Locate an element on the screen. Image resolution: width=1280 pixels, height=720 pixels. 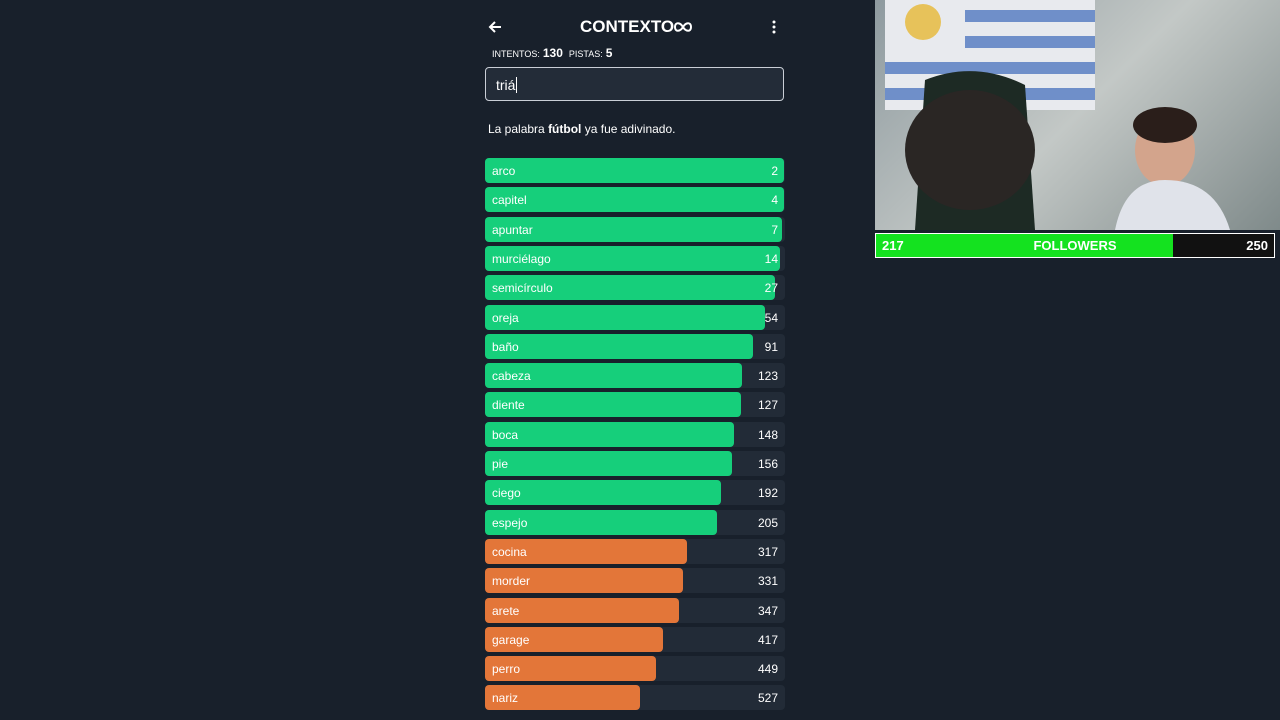
guess-word: nariz is located at coordinates (505, 698).